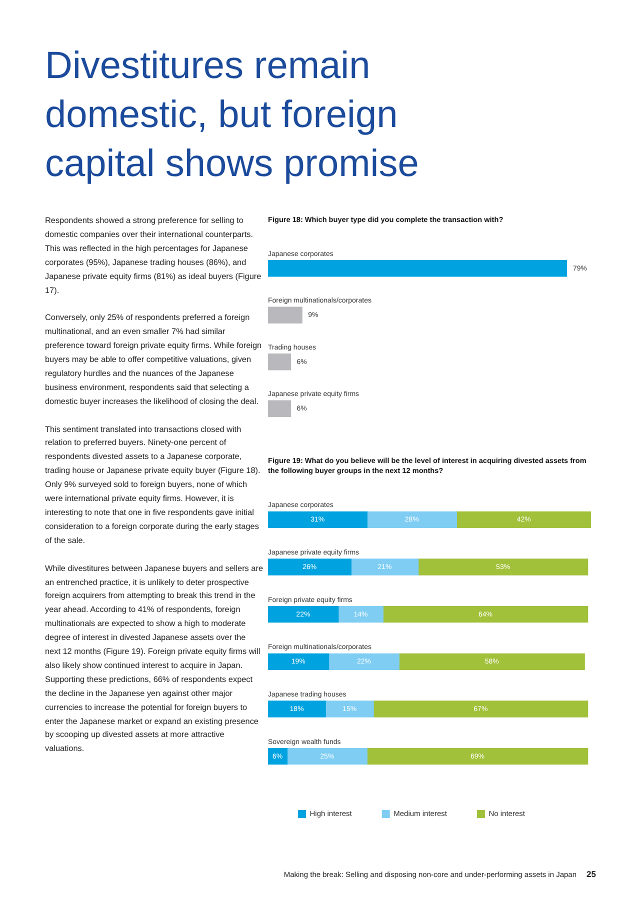 This screenshot has width=636, height=900. Describe the element at coordinates (153, 256) in the screenshot. I see `text: Respondents showed a strong preference for selling to domestic companies over their international counterparts. This was reflected in the high percentages for Japanese corporates (95%), Japanese trading houses (86%), and Japanese private equity firms (81%) as ideal buyers (Figure 17).` at that location.